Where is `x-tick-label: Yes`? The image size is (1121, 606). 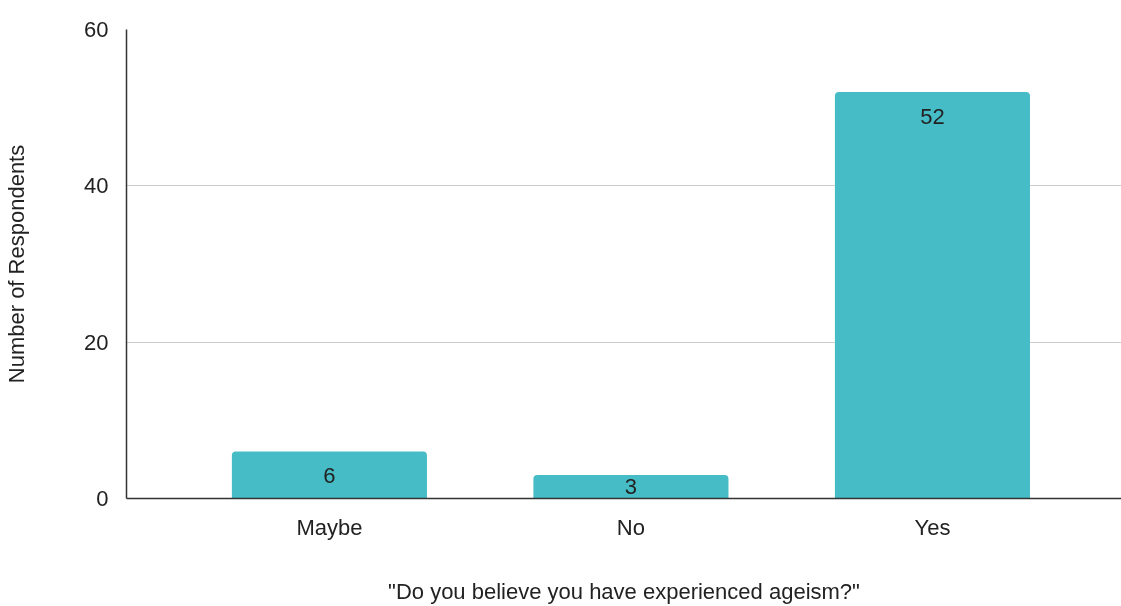
x-tick-label: Yes is located at coordinates (932, 527).